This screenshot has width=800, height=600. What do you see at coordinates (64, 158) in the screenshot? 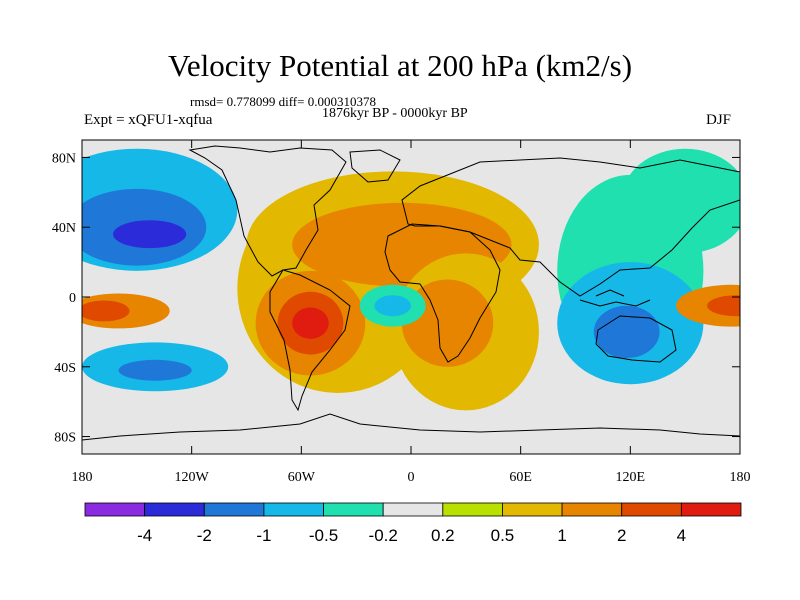
I see `lat-tick-label: 80N` at bounding box center [64, 158].